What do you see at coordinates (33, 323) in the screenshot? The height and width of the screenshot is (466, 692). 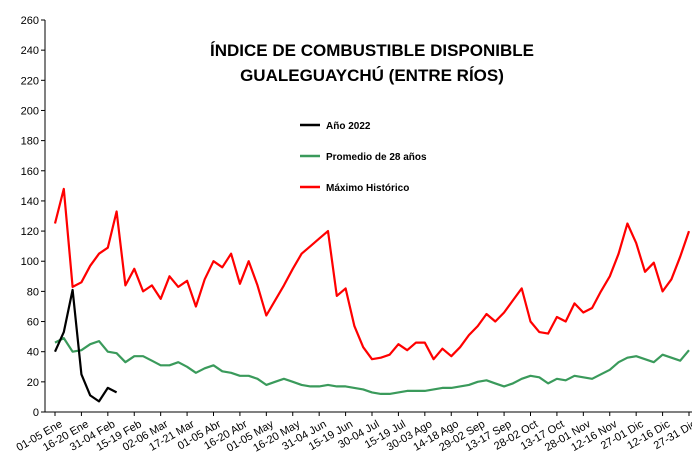 I see `y-tick-label: 60` at bounding box center [33, 323].